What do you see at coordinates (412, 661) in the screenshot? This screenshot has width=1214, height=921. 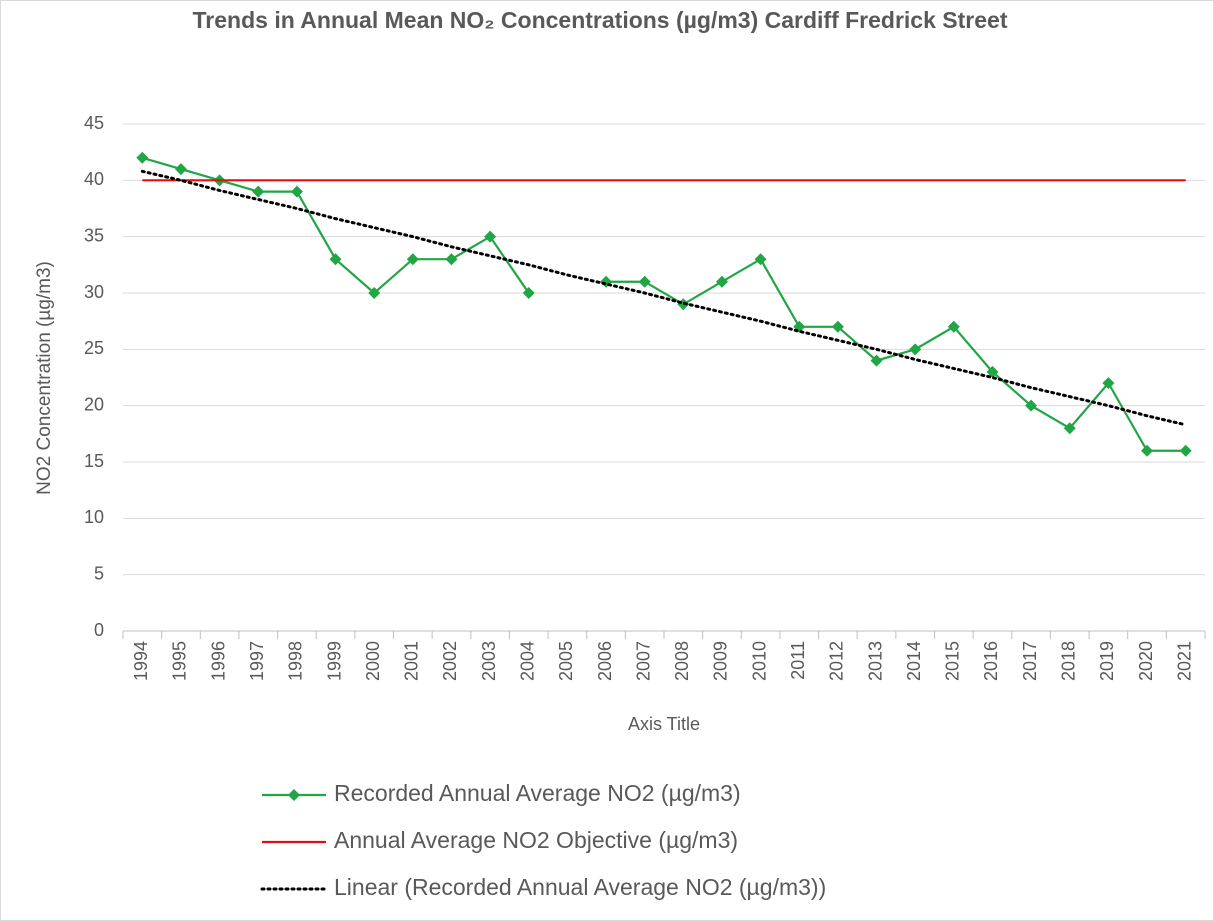 I see `x-tick-label: 2001` at bounding box center [412, 661].